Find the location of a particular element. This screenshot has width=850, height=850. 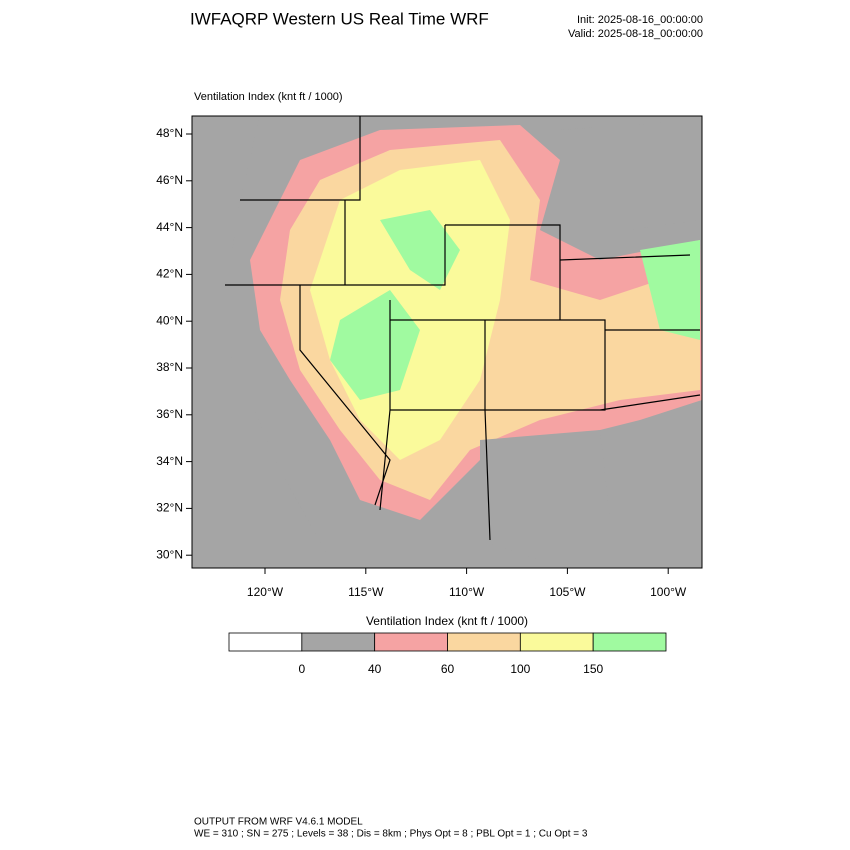

lat-tick-label: 32°N is located at coordinates (169, 508).